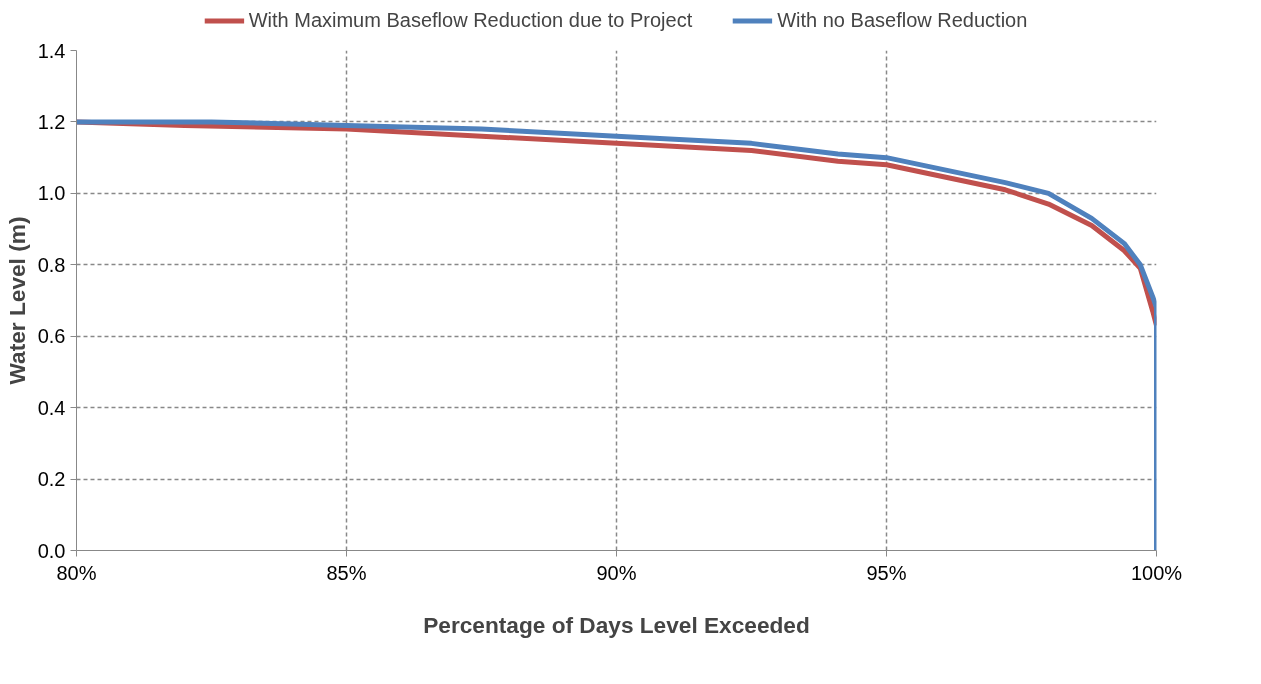 The width and height of the screenshot is (1261, 684). What do you see at coordinates (616, 572) in the screenshot?
I see `x-tick-label: 90%` at bounding box center [616, 572].